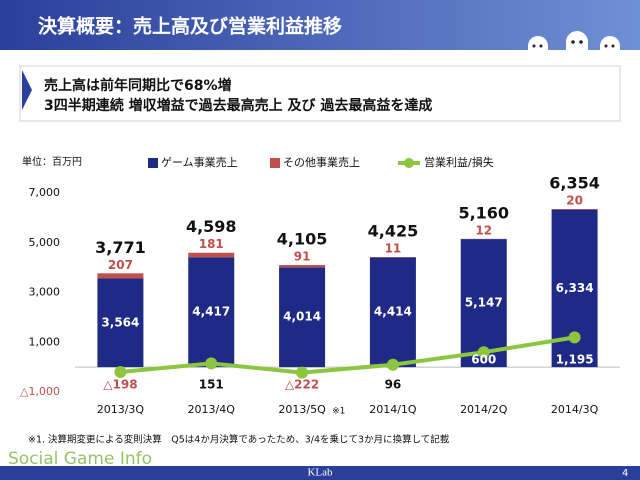 This screenshot has width=640, height=480. I want to click on total-label: 4,105, so click(302, 239).